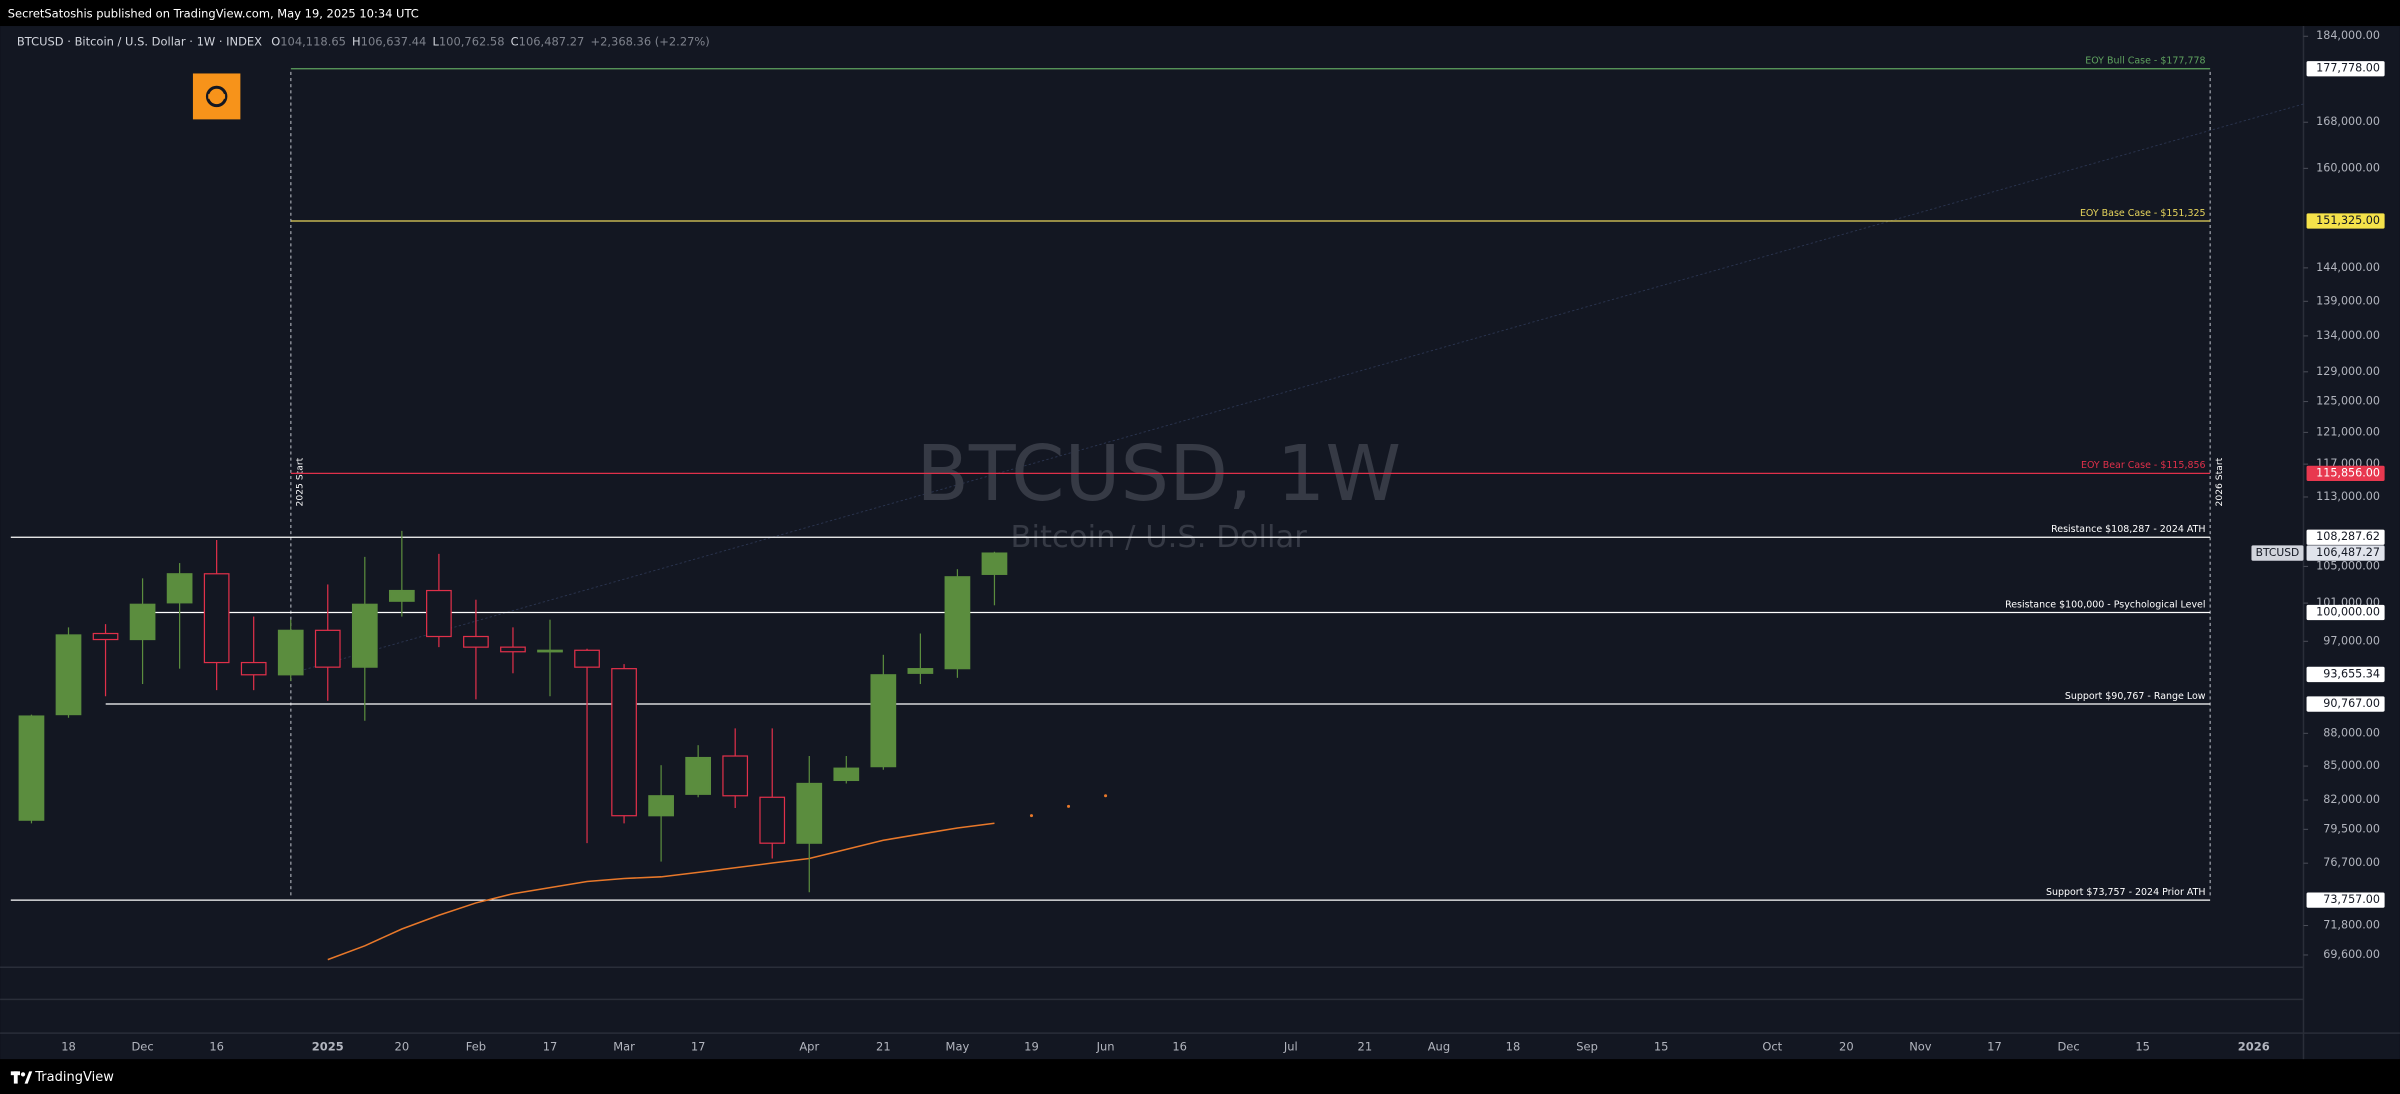 This screenshot has height=1094, width=2400. What do you see at coordinates (2278, 552) in the screenshot?
I see `symbol-tag: BTCUSD` at bounding box center [2278, 552].